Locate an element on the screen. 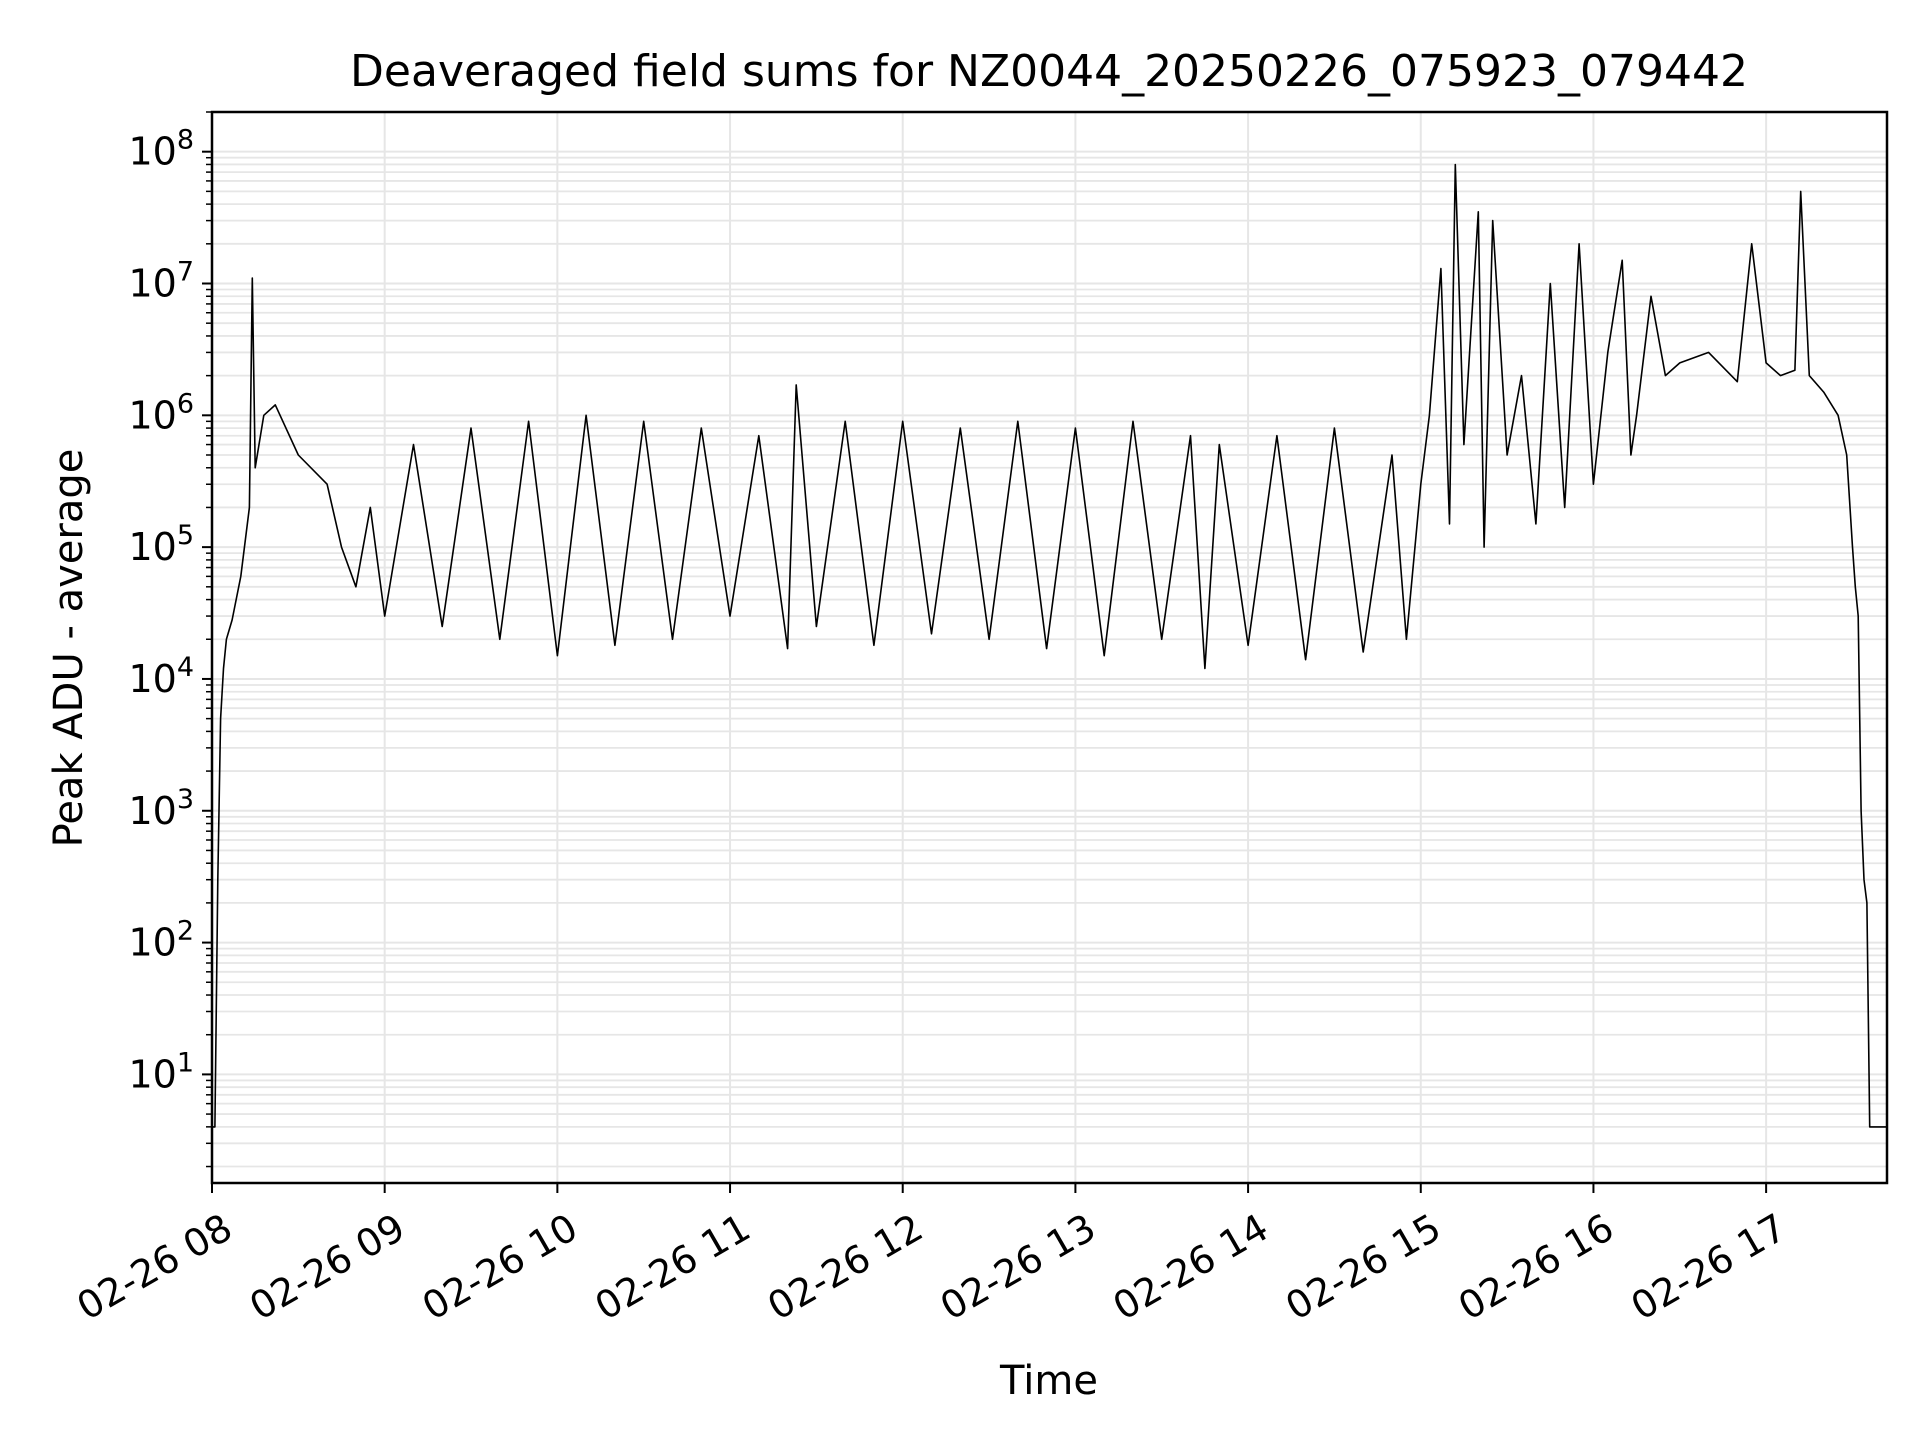 This screenshot has height=1440, width=1920. y-tick-exponent: 8 is located at coordinates (185, 140).